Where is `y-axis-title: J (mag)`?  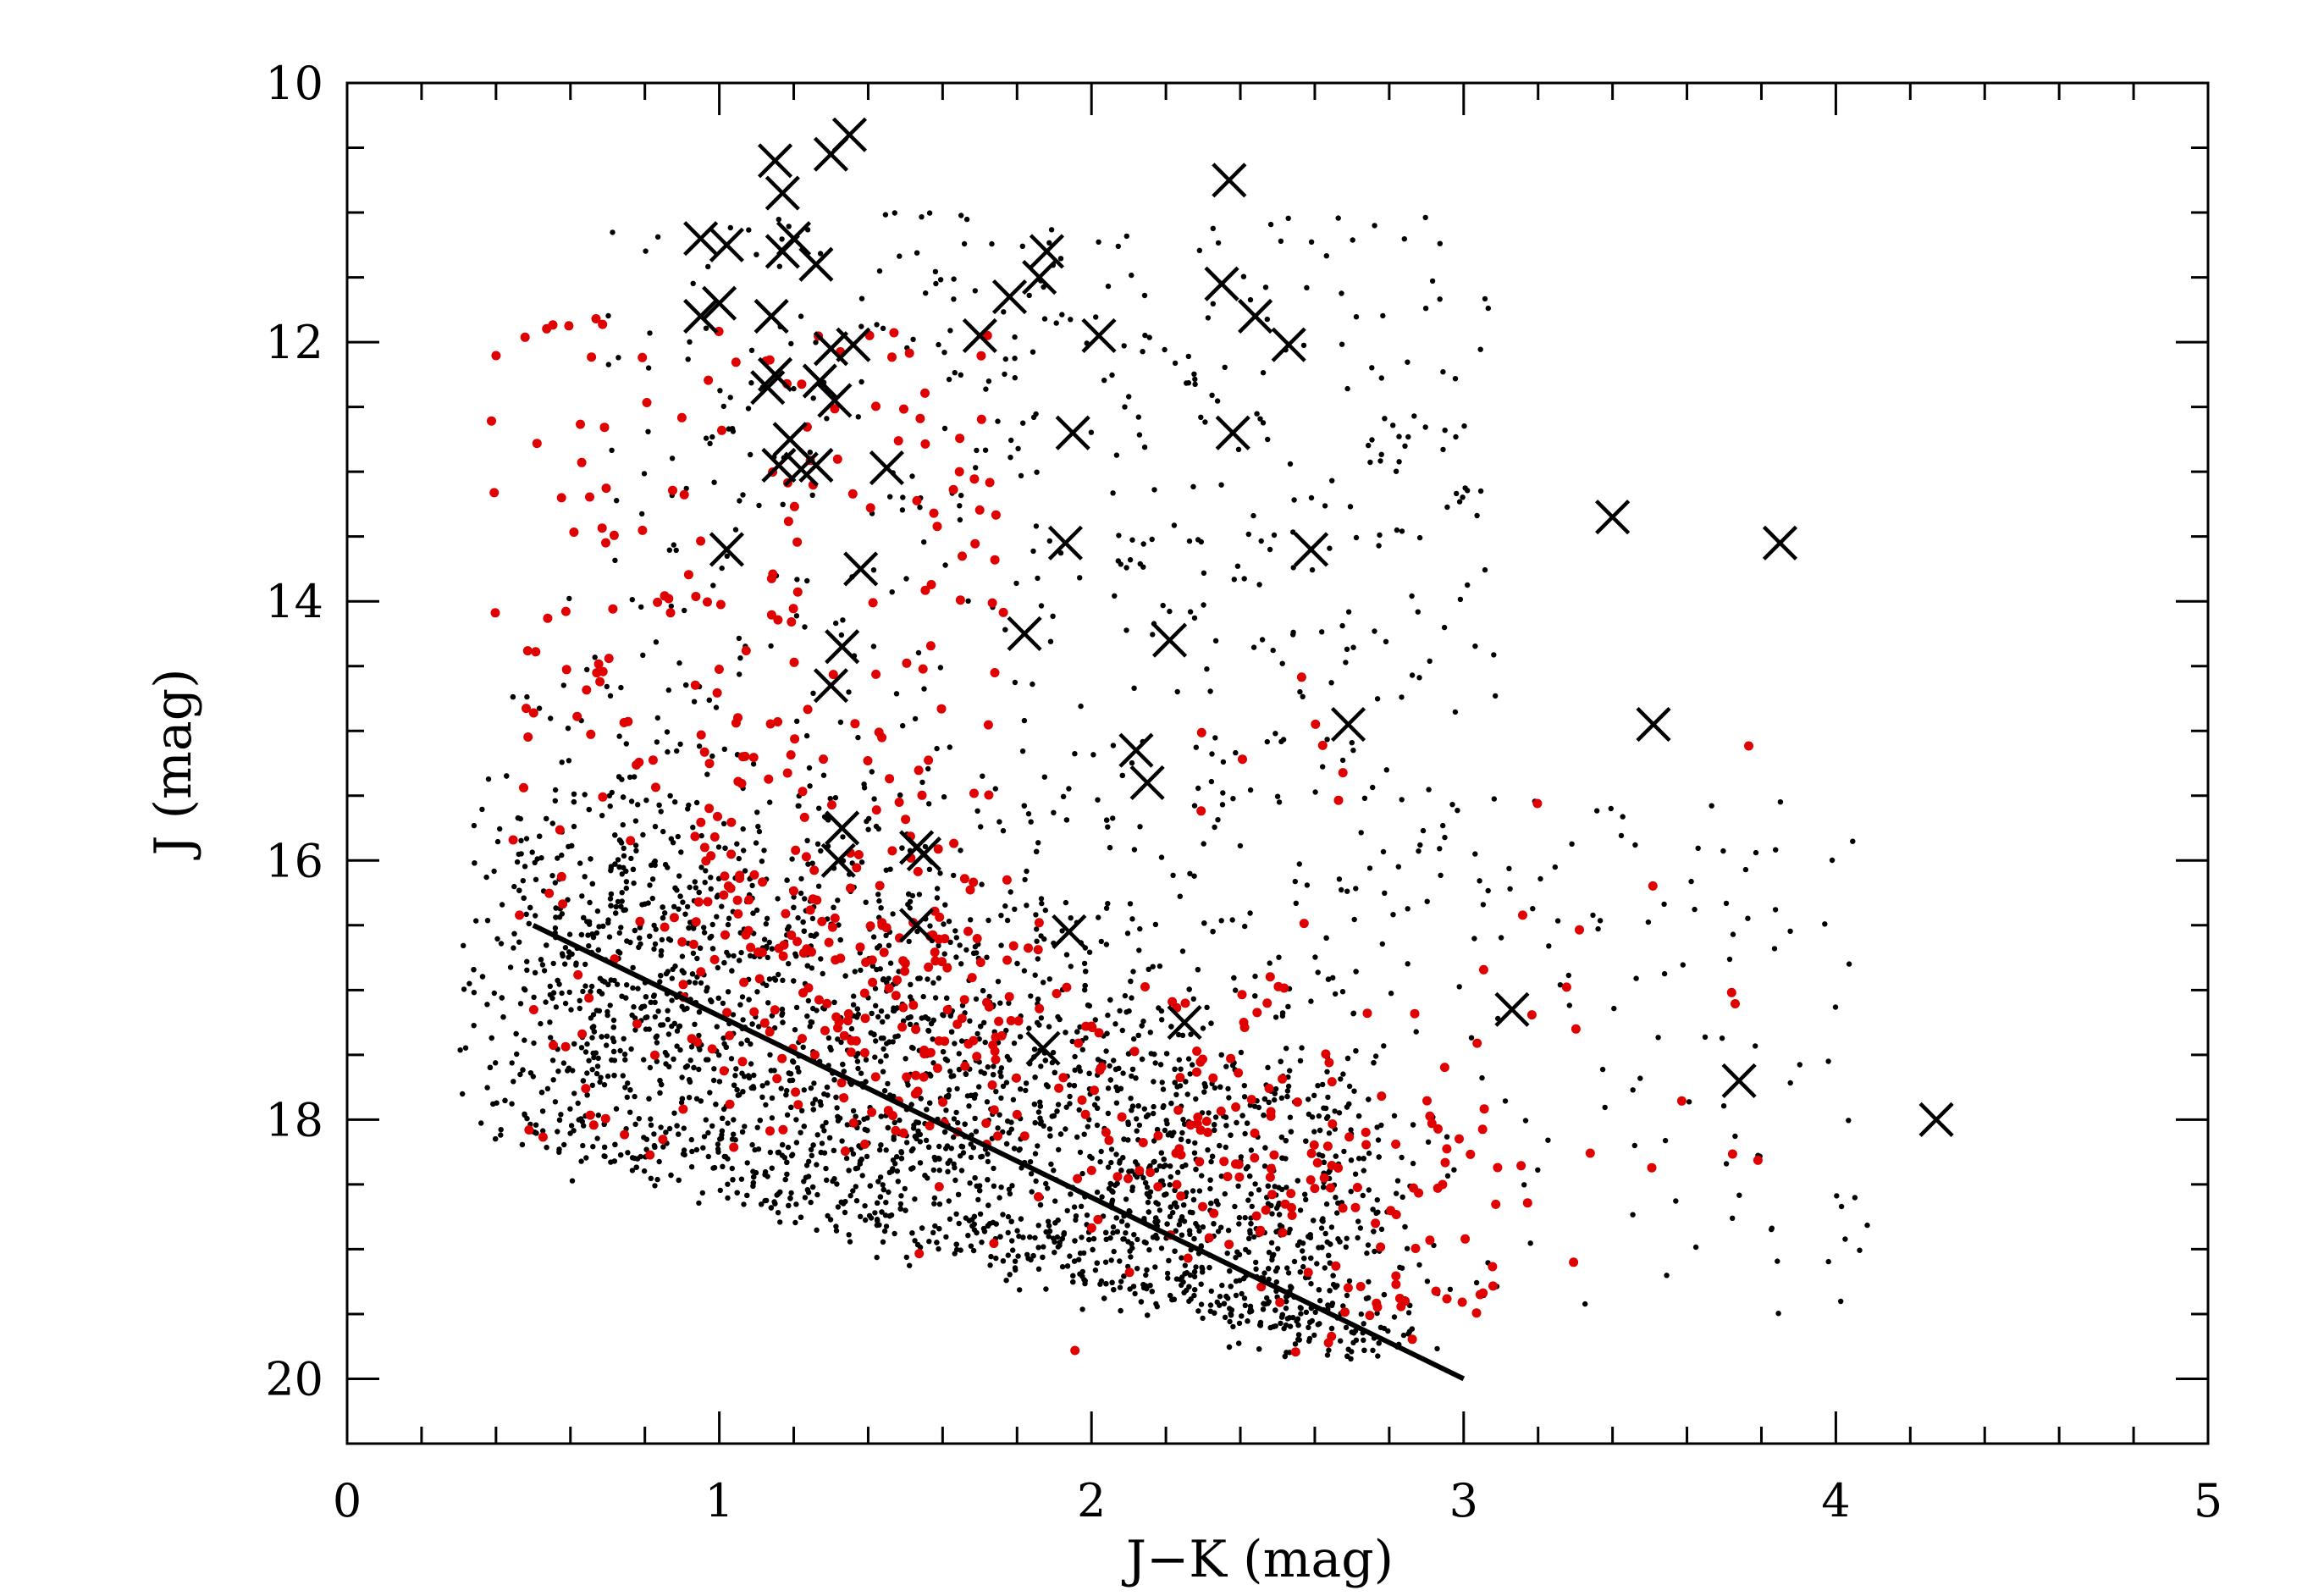 y-axis-title: J (mag) is located at coordinates (174, 764).